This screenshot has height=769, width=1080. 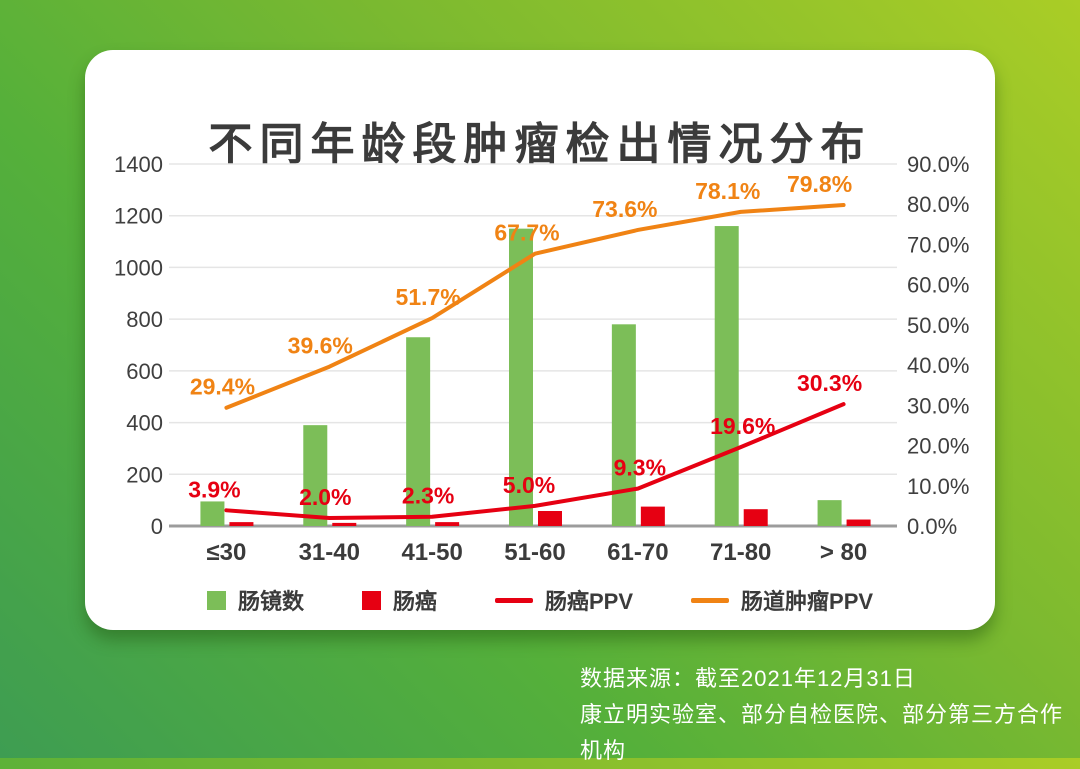 What do you see at coordinates (138, 216) in the screenshot?
I see `left-axis-tick: 1200` at bounding box center [138, 216].